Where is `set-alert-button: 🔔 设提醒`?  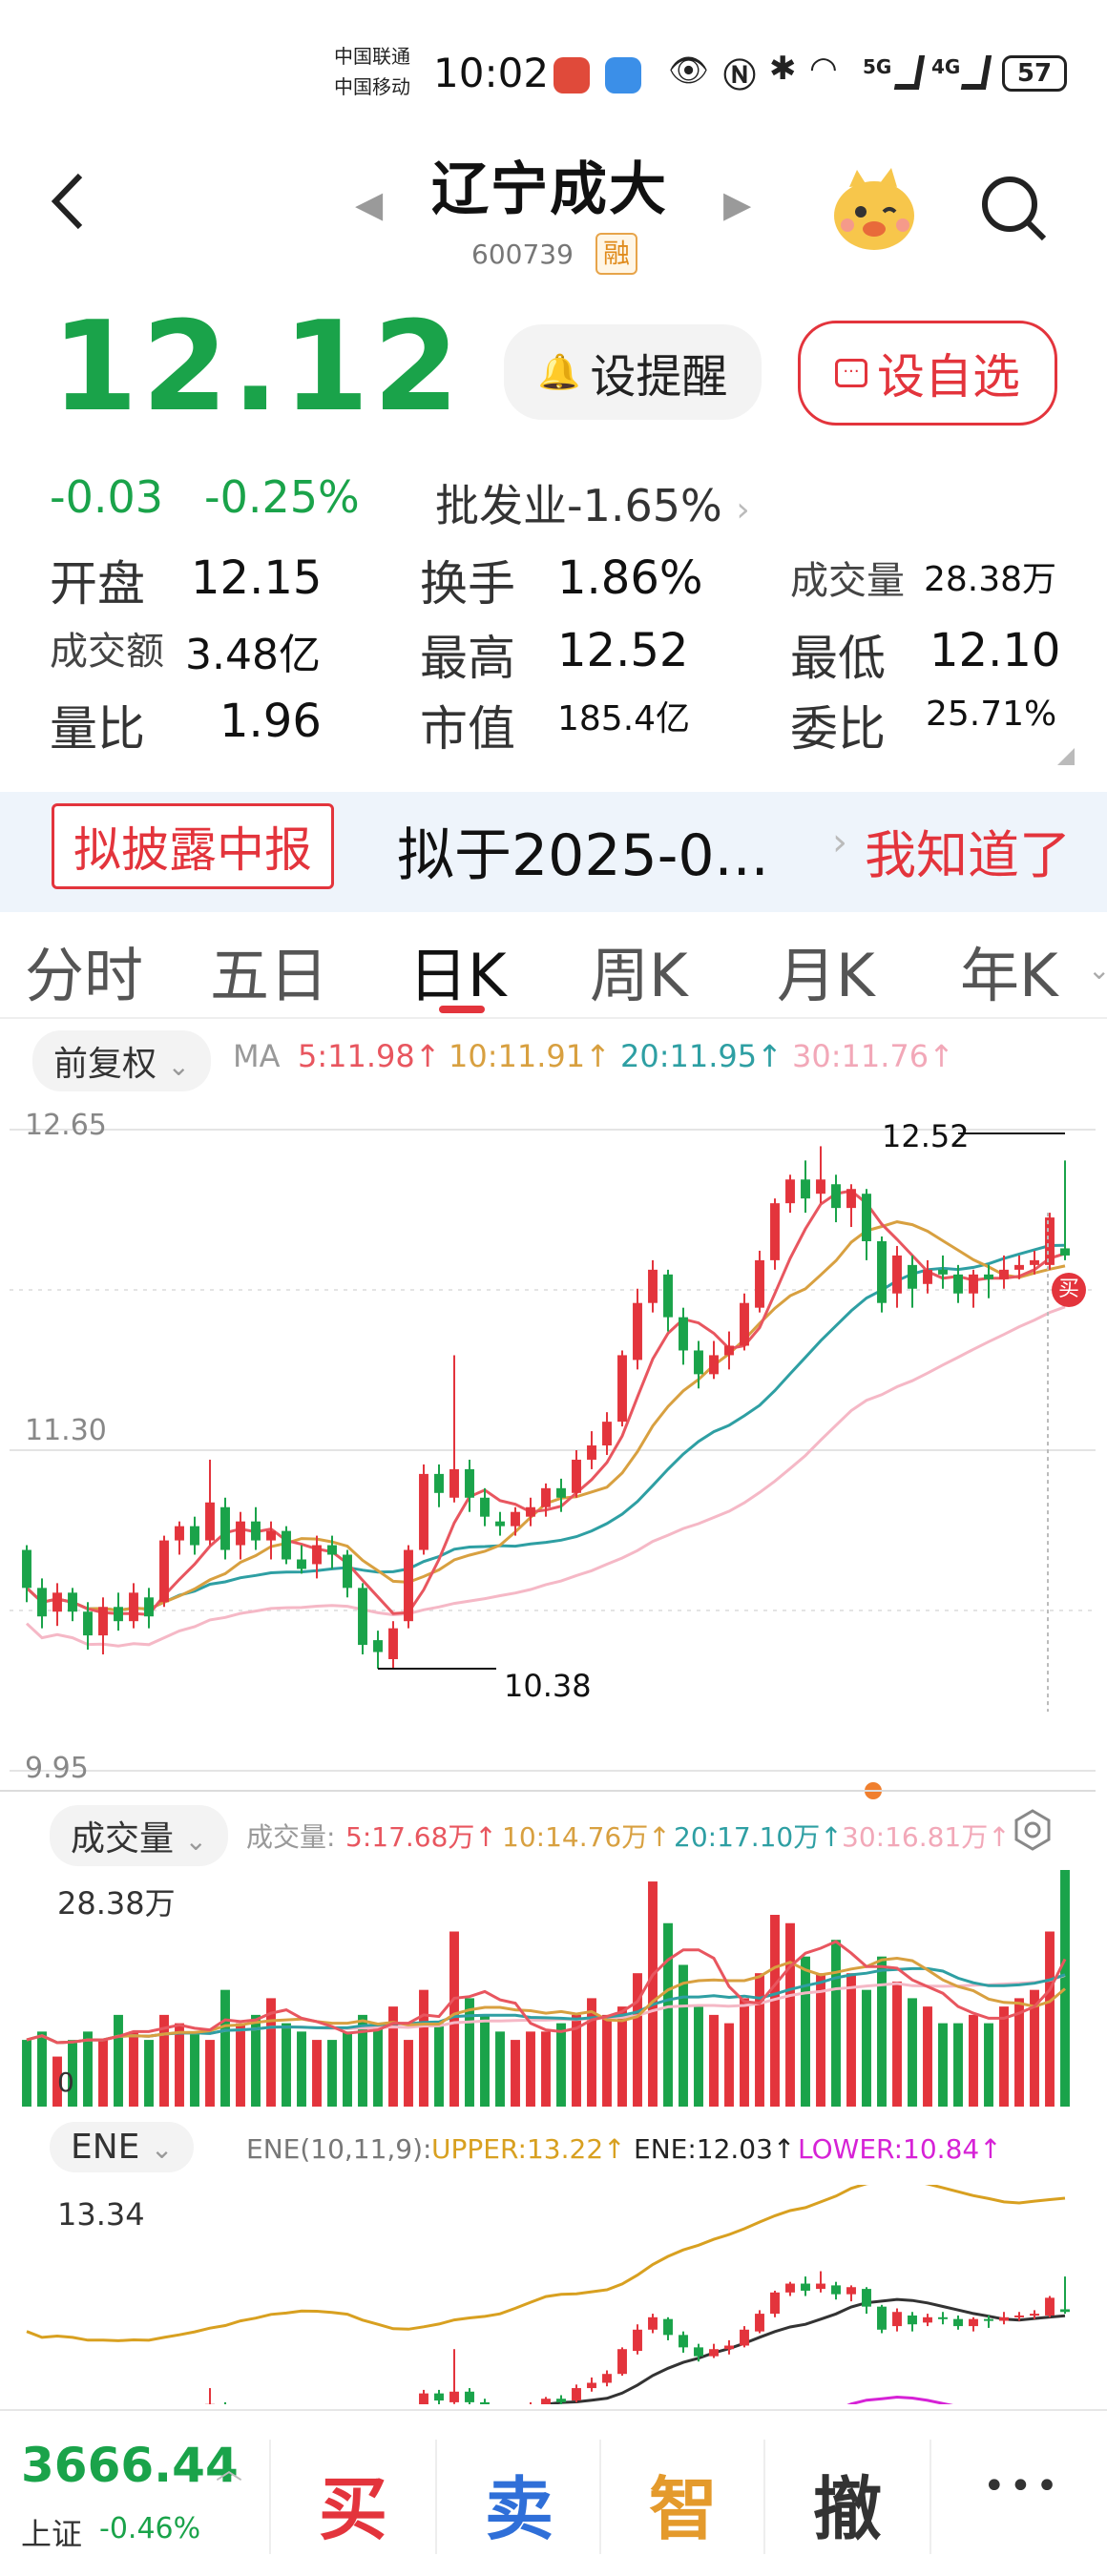 set-alert-button: 🔔 设提醒 is located at coordinates (633, 372).